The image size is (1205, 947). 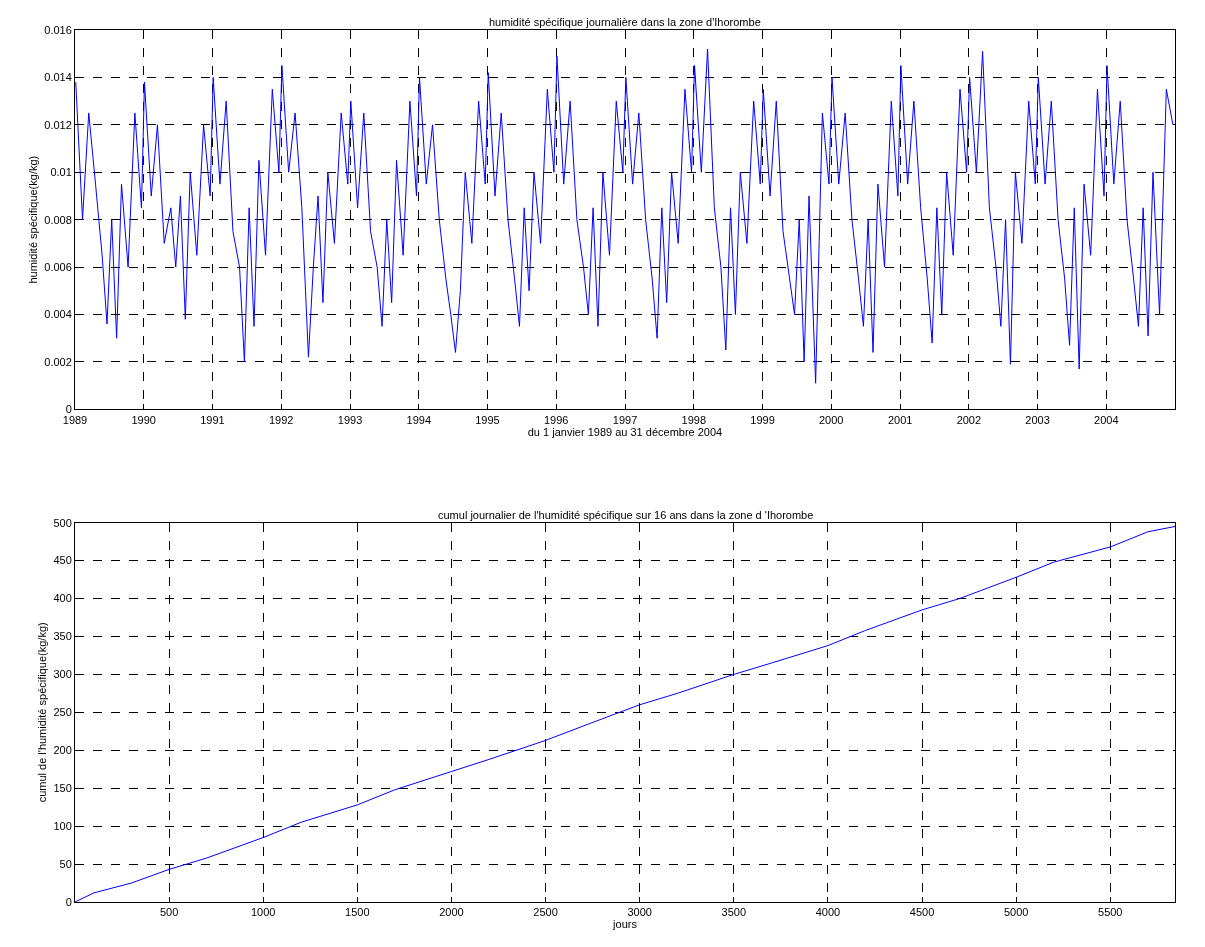 What do you see at coordinates (58, 361) in the screenshot?
I see `y-tick-label: 0.002` at bounding box center [58, 361].